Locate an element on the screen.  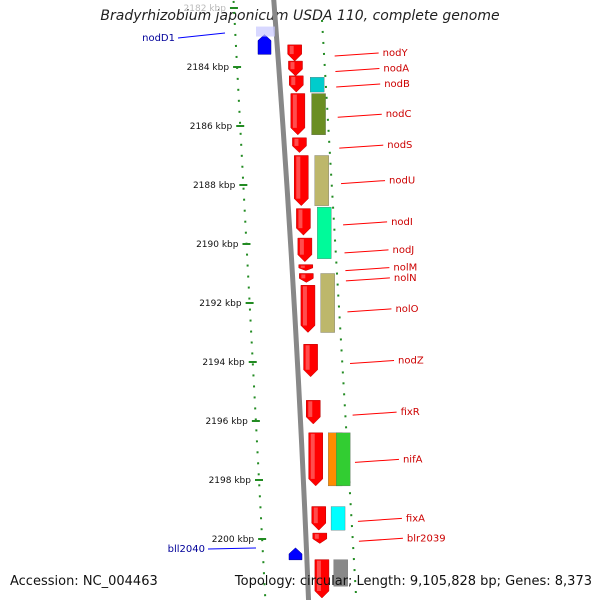
gene-label: nodS is located at coordinates (399, 145).